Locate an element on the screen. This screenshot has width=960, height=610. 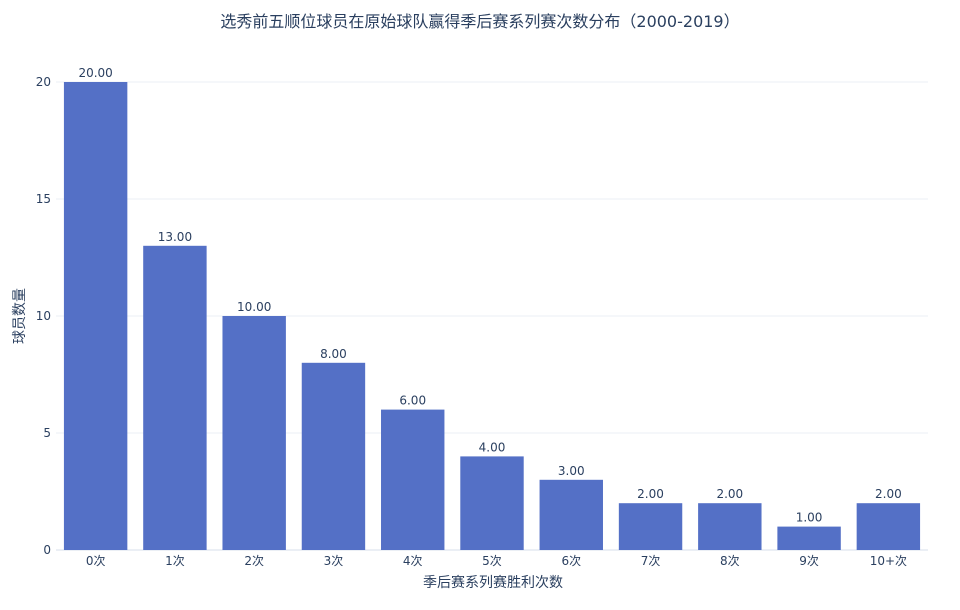
x-tick-label: 7次 is located at coordinates (651, 561).